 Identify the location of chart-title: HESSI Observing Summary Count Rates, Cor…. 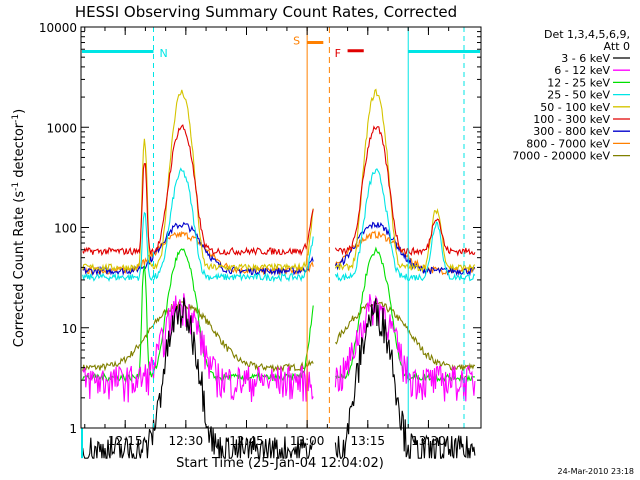
(266, 12).